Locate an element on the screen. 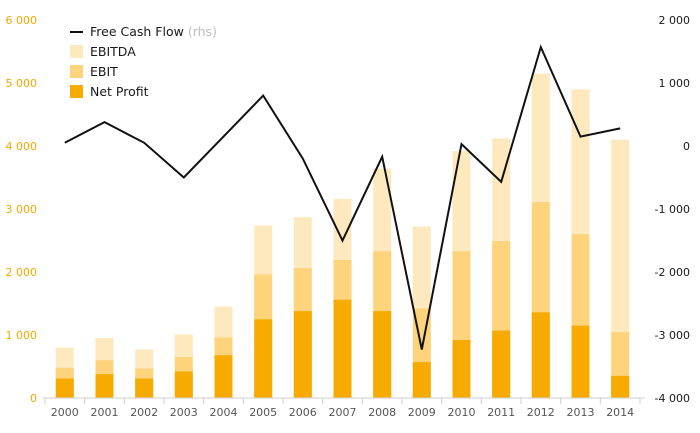  bar-net-profit-2004 is located at coordinates (223, 376).